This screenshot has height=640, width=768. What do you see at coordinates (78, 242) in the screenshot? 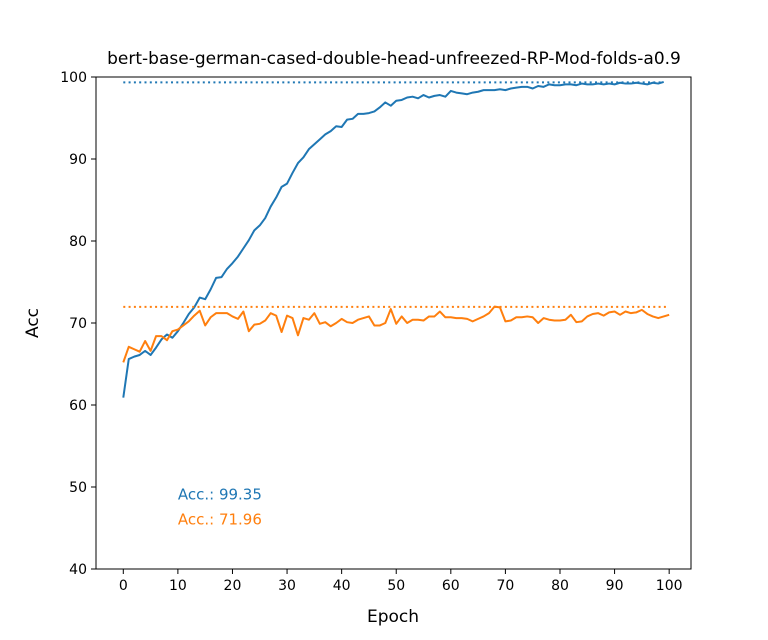
I see `y-tick-label: 80` at bounding box center [78, 242].